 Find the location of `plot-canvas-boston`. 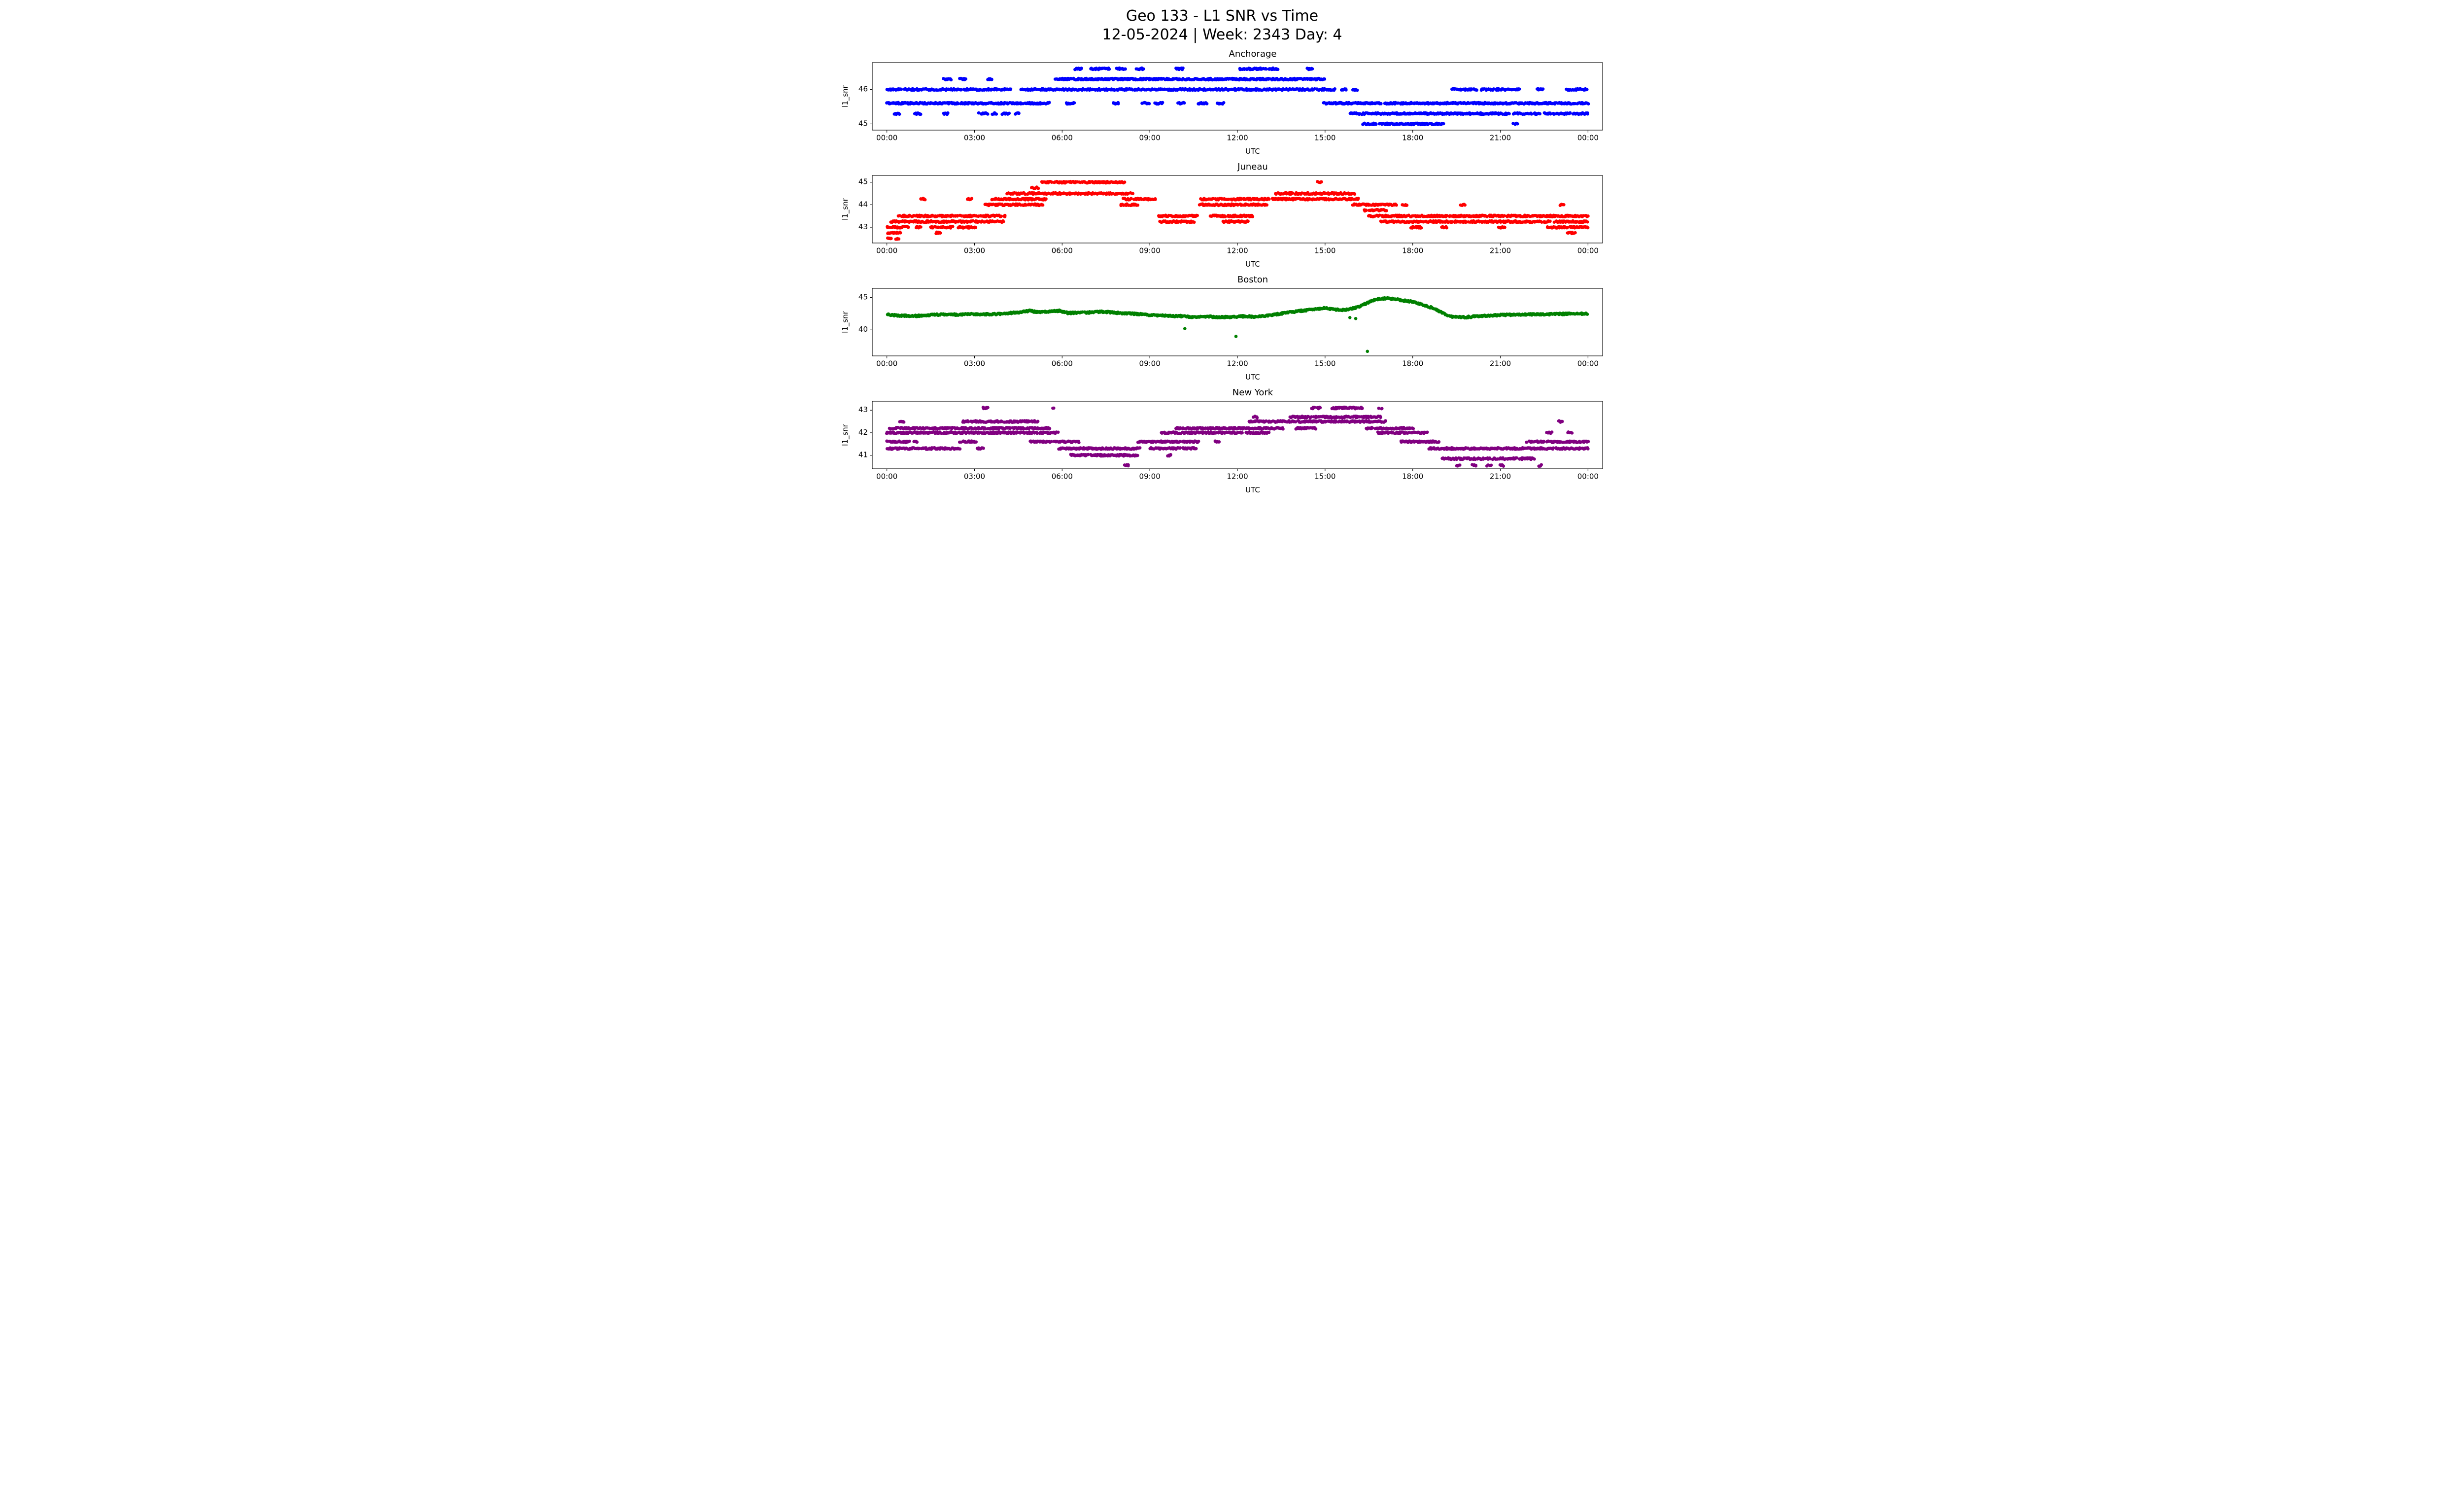

plot-canvas-boston is located at coordinates (1222, 329).